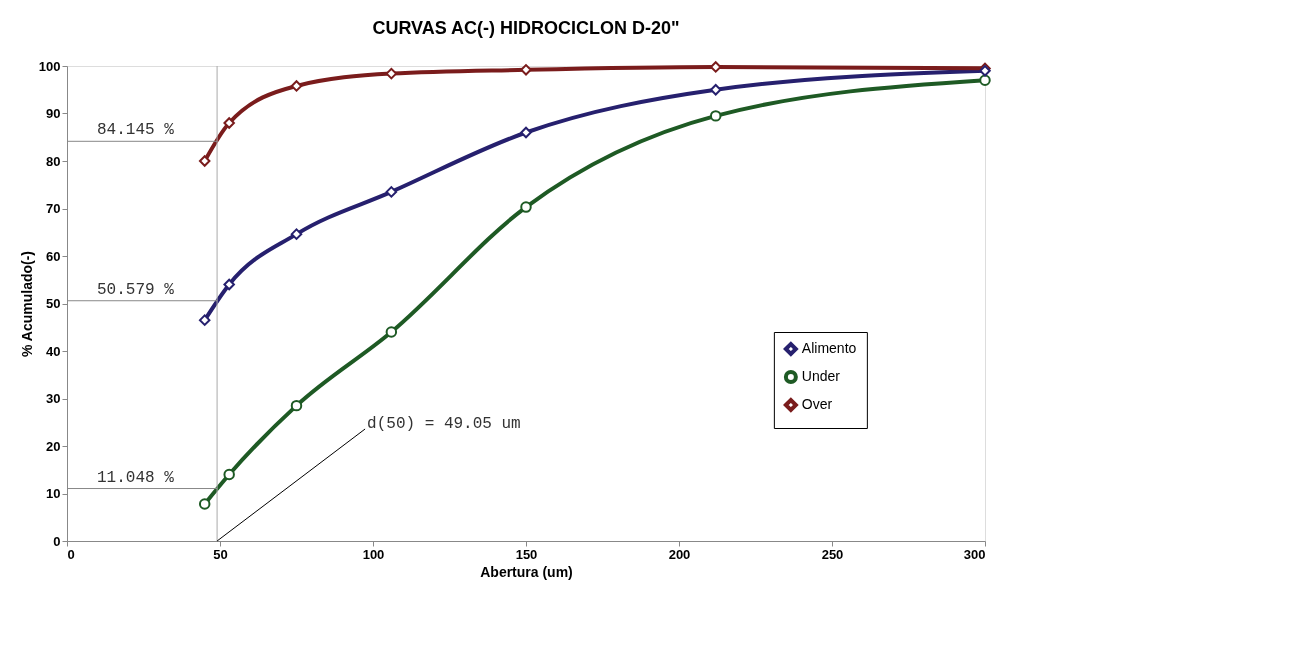 This screenshot has height=667, width=1310. I want to click on y-tick-label: 10, so click(53, 493).